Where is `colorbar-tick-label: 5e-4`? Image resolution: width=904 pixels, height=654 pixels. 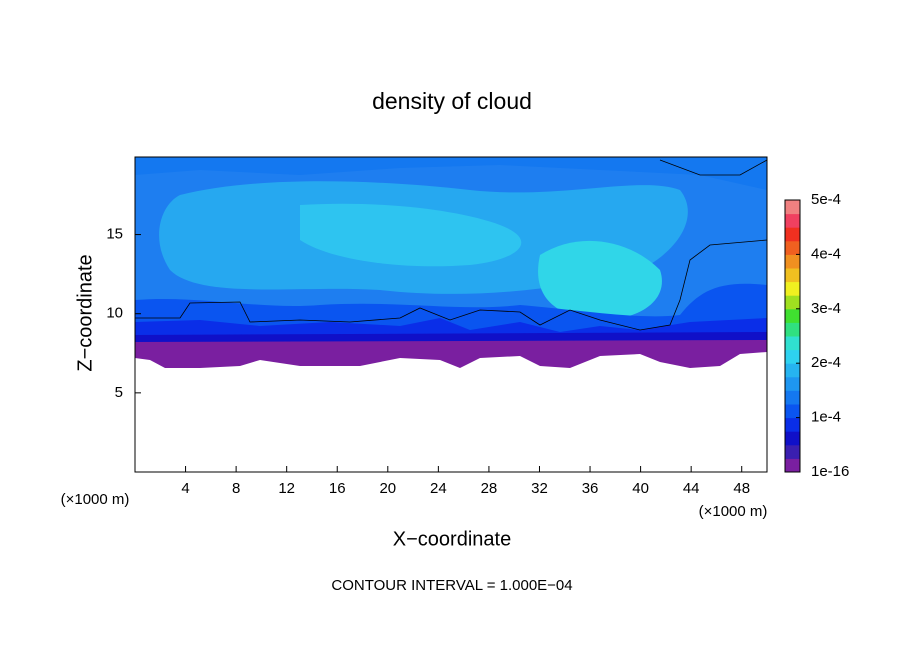
colorbar-tick-label: 5e-4 is located at coordinates (826, 199).